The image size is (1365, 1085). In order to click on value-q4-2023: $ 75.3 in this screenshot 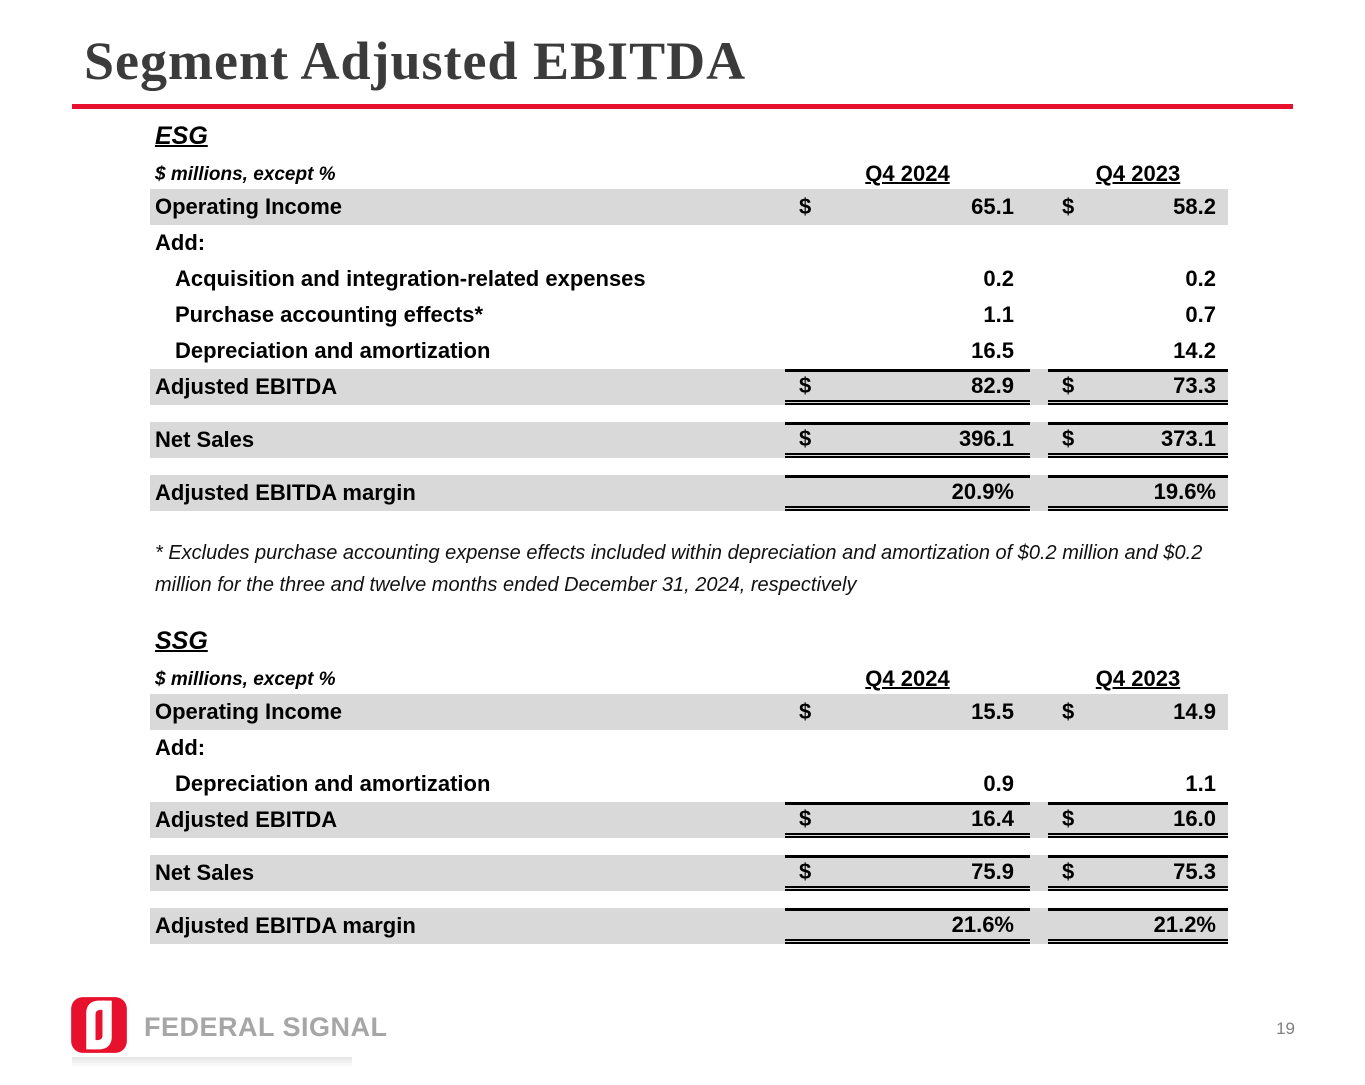, I will do `click(1138, 873)`.